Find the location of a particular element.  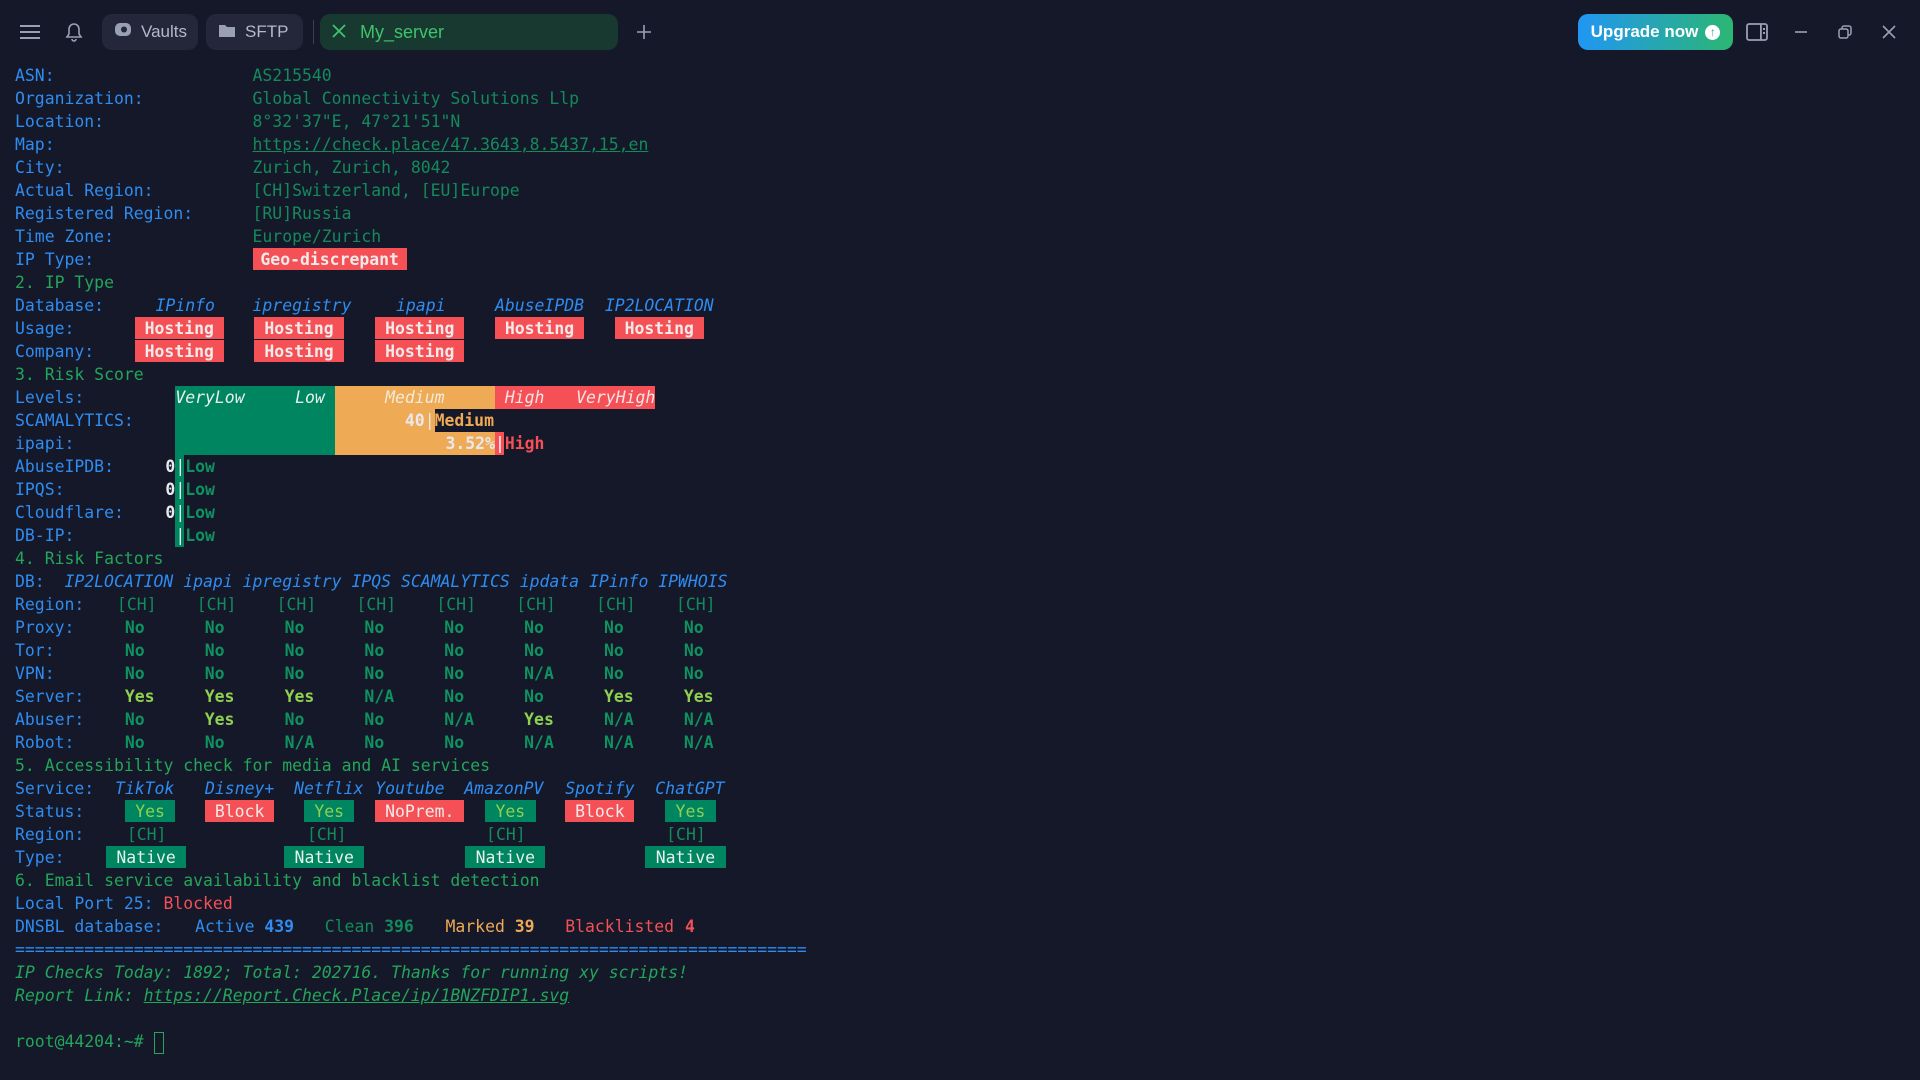

cursor is located at coordinates (158, 1042).